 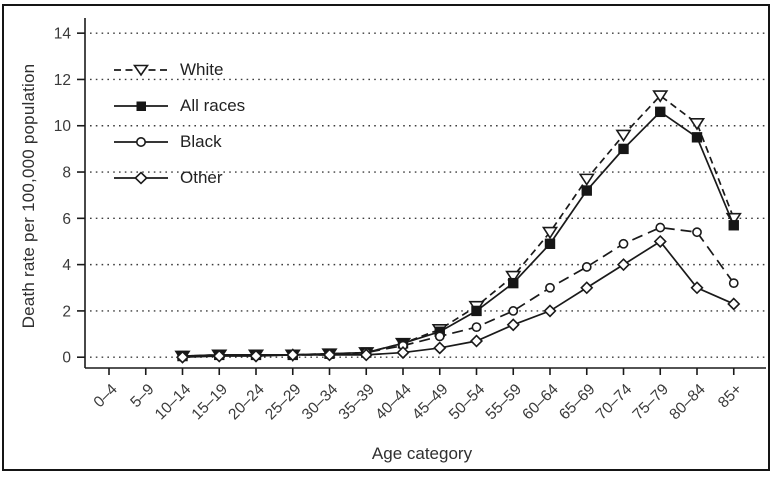 I want to click on x-axis-title: Age category, so click(x=422, y=453).